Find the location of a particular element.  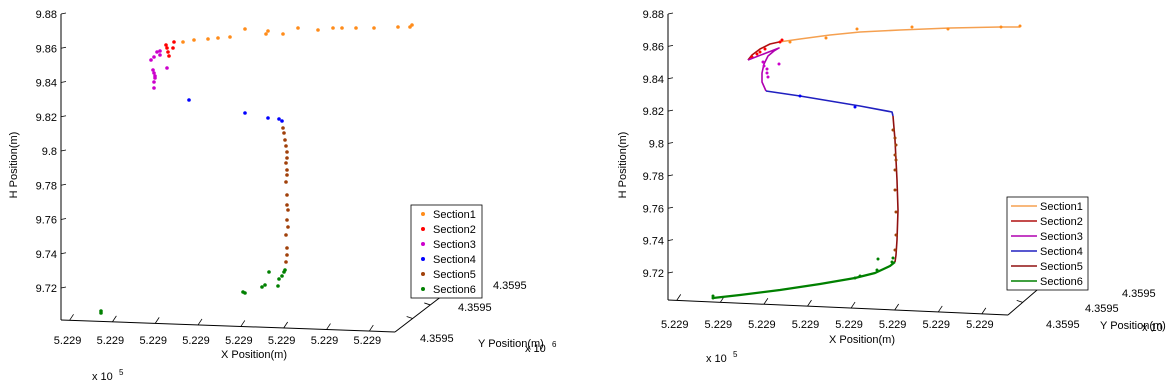

series-section6 is located at coordinates (803, 278).